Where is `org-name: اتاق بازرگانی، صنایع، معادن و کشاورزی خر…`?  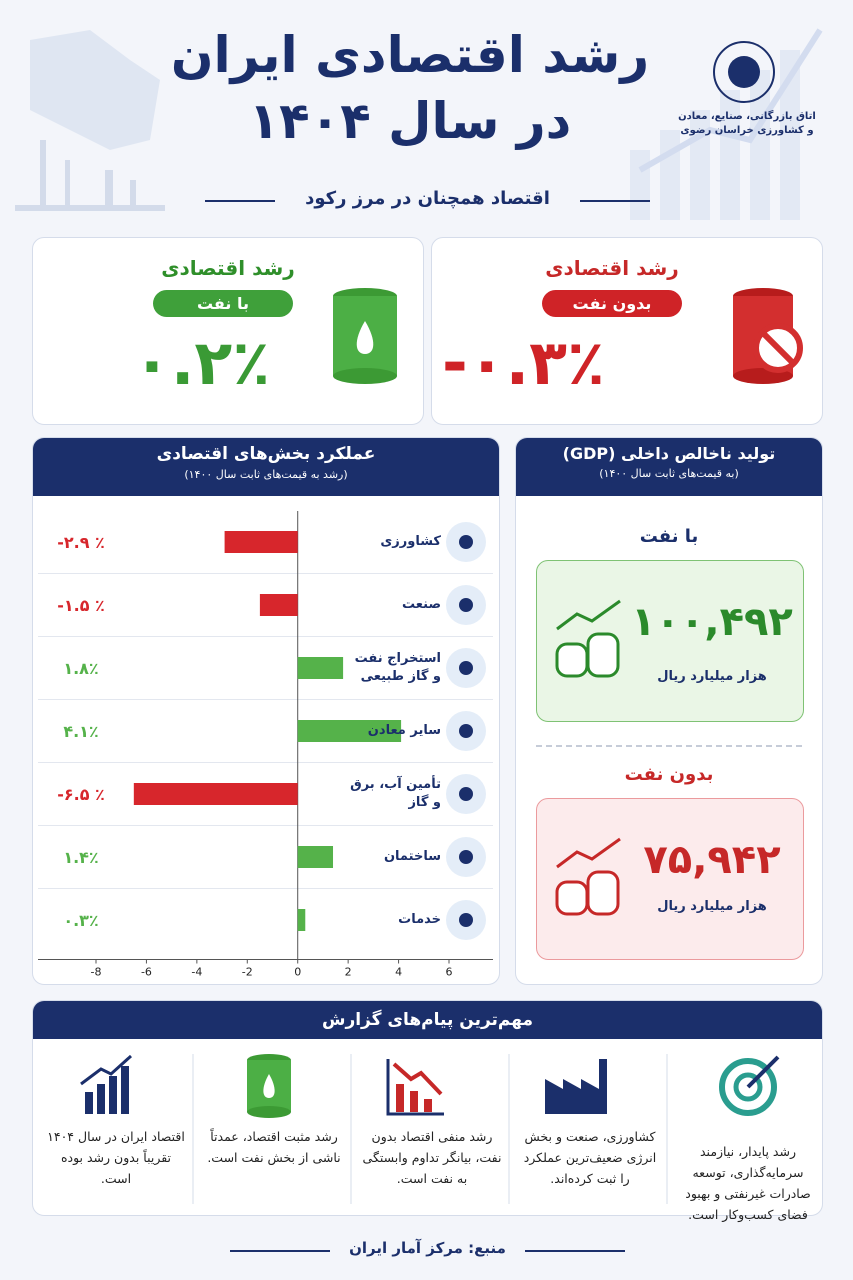
org-name: اتاق بازرگانی، صنایع، معادن و کشاورزی خر… is located at coordinates (747, 124).